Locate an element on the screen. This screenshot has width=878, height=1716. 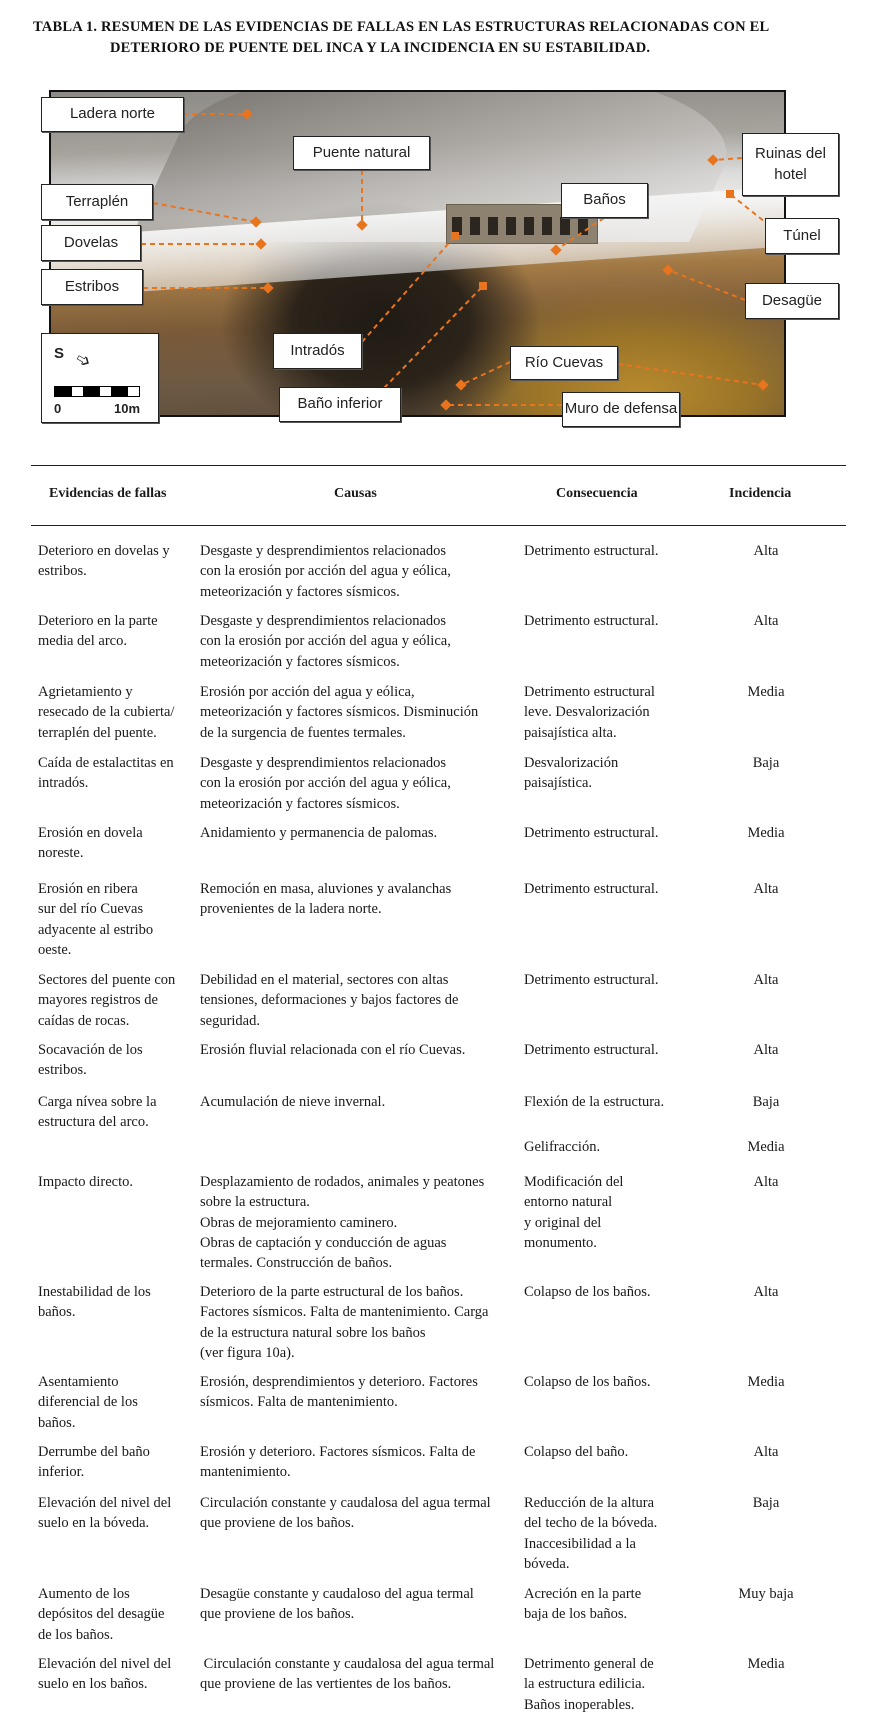
cell-line: diferencial de los is located at coordinates (88, 1402).